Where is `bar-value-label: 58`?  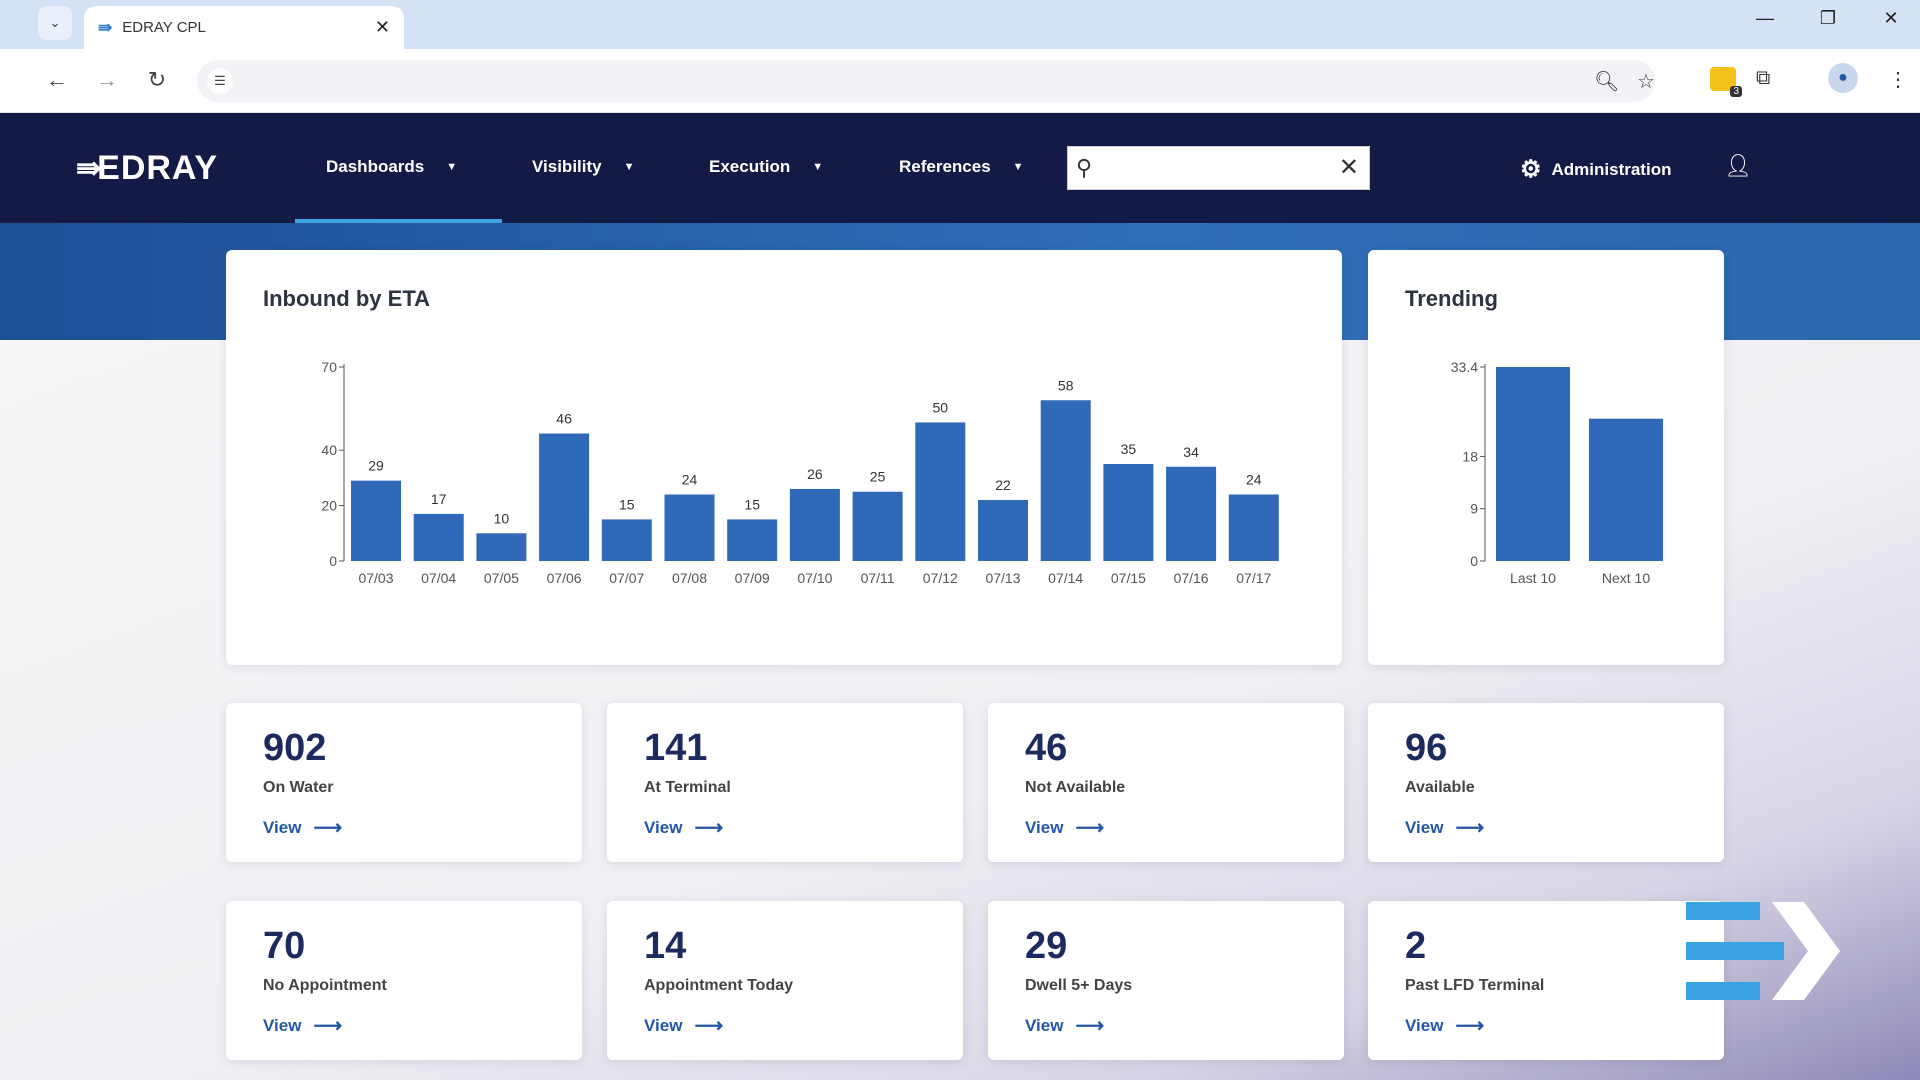
bar-value-label: 58 is located at coordinates (1066, 385).